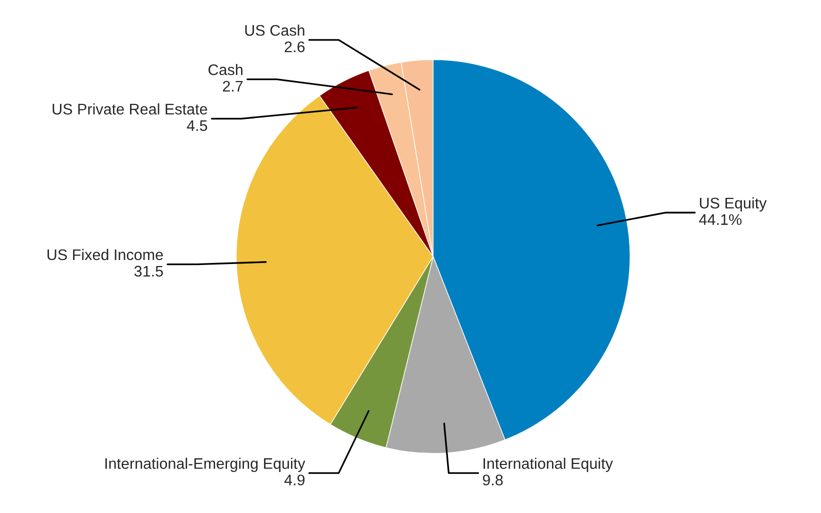  Describe the element at coordinates (733, 204) in the screenshot. I see `slice-label: US Equity` at that location.